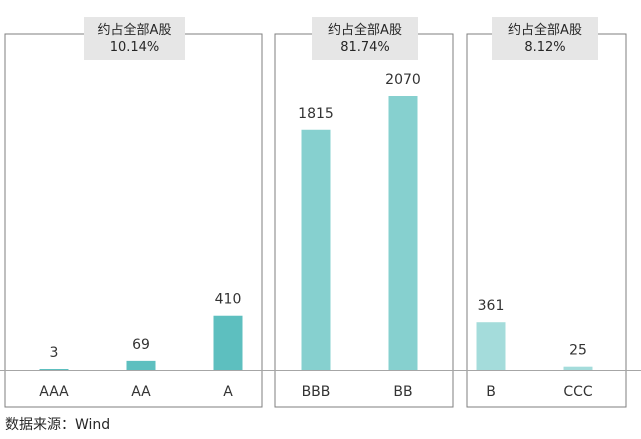 The image size is (641, 439). What do you see at coordinates (403, 80) in the screenshot?
I see `value-label-bb: 2070` at bounding box center [403, 80].